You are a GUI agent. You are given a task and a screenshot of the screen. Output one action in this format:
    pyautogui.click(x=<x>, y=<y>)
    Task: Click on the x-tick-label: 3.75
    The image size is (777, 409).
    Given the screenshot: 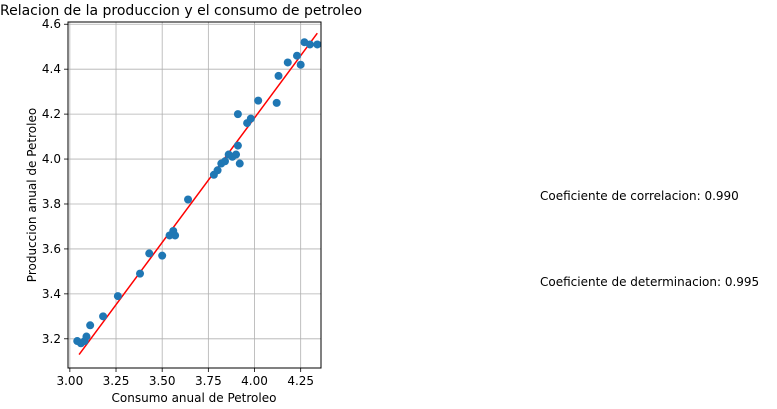 What is the action you would take?
    pyautogui.click(x=208, y=381)
    